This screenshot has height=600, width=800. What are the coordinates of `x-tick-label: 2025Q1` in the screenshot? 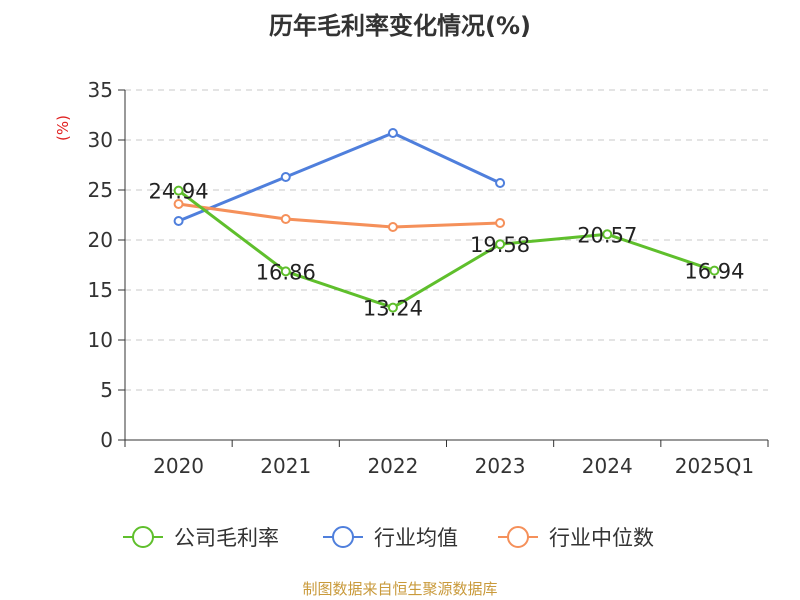 It's located at (714, 466).